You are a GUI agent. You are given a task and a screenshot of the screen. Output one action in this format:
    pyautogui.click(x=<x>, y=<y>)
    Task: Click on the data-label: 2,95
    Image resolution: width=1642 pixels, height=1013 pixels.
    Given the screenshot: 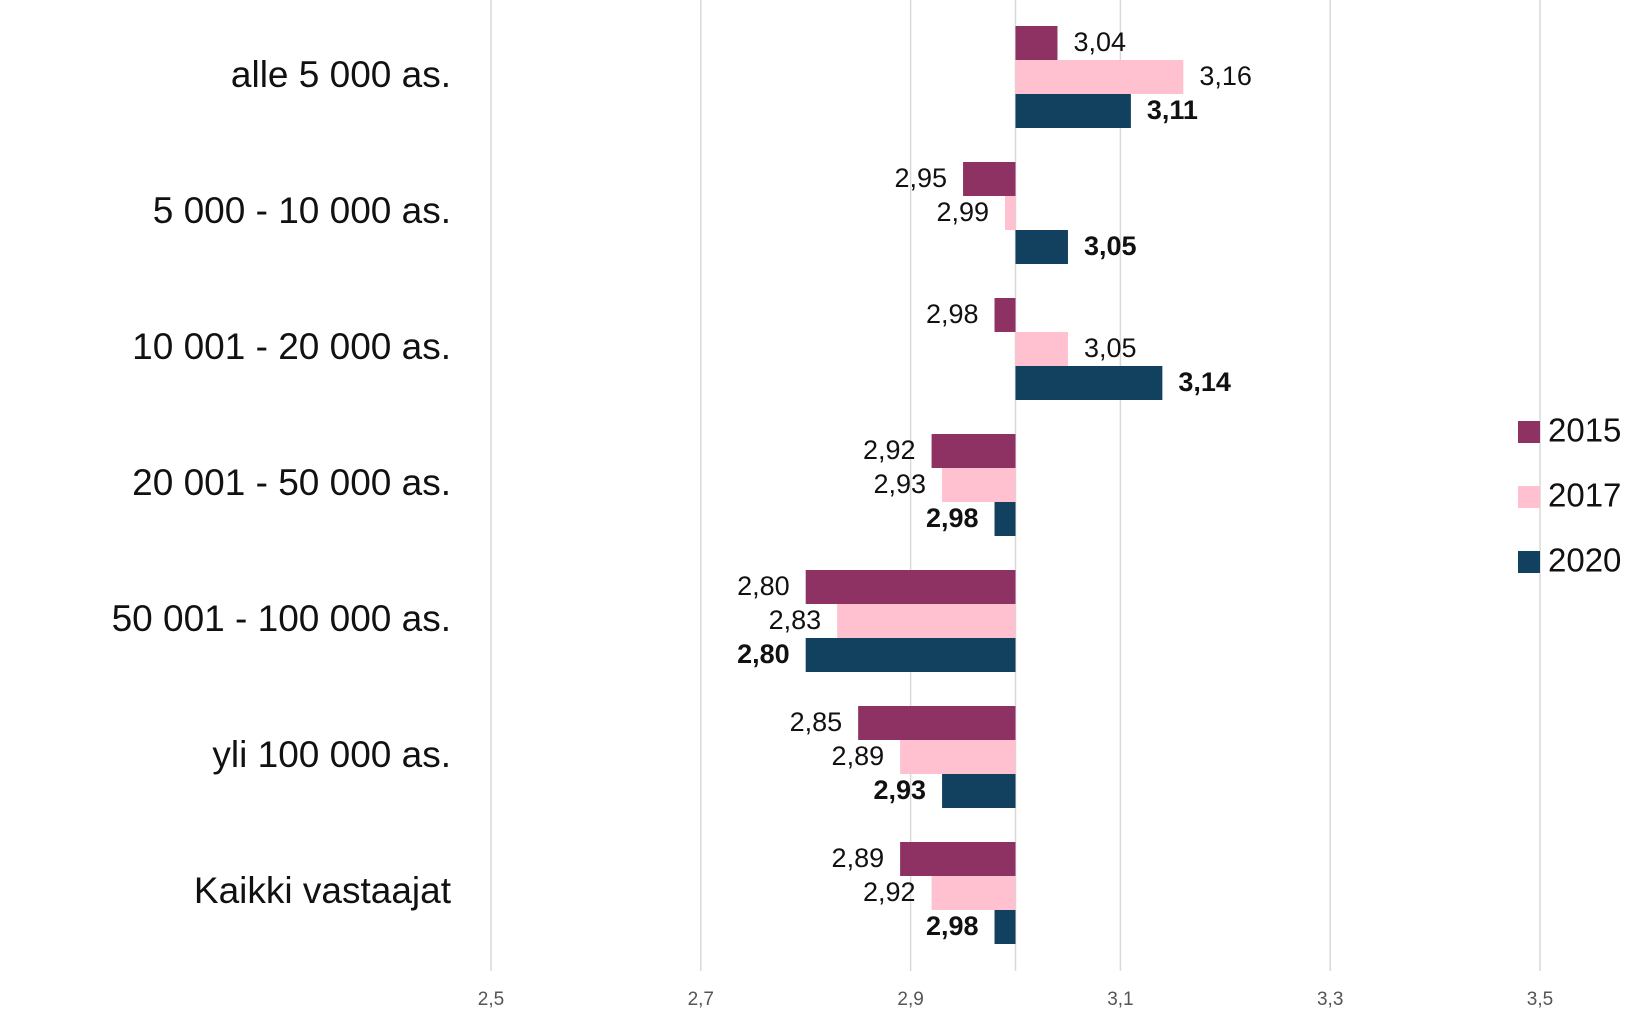 What is the action you would take?
    pyautogui.click(x=920, y=178)
    